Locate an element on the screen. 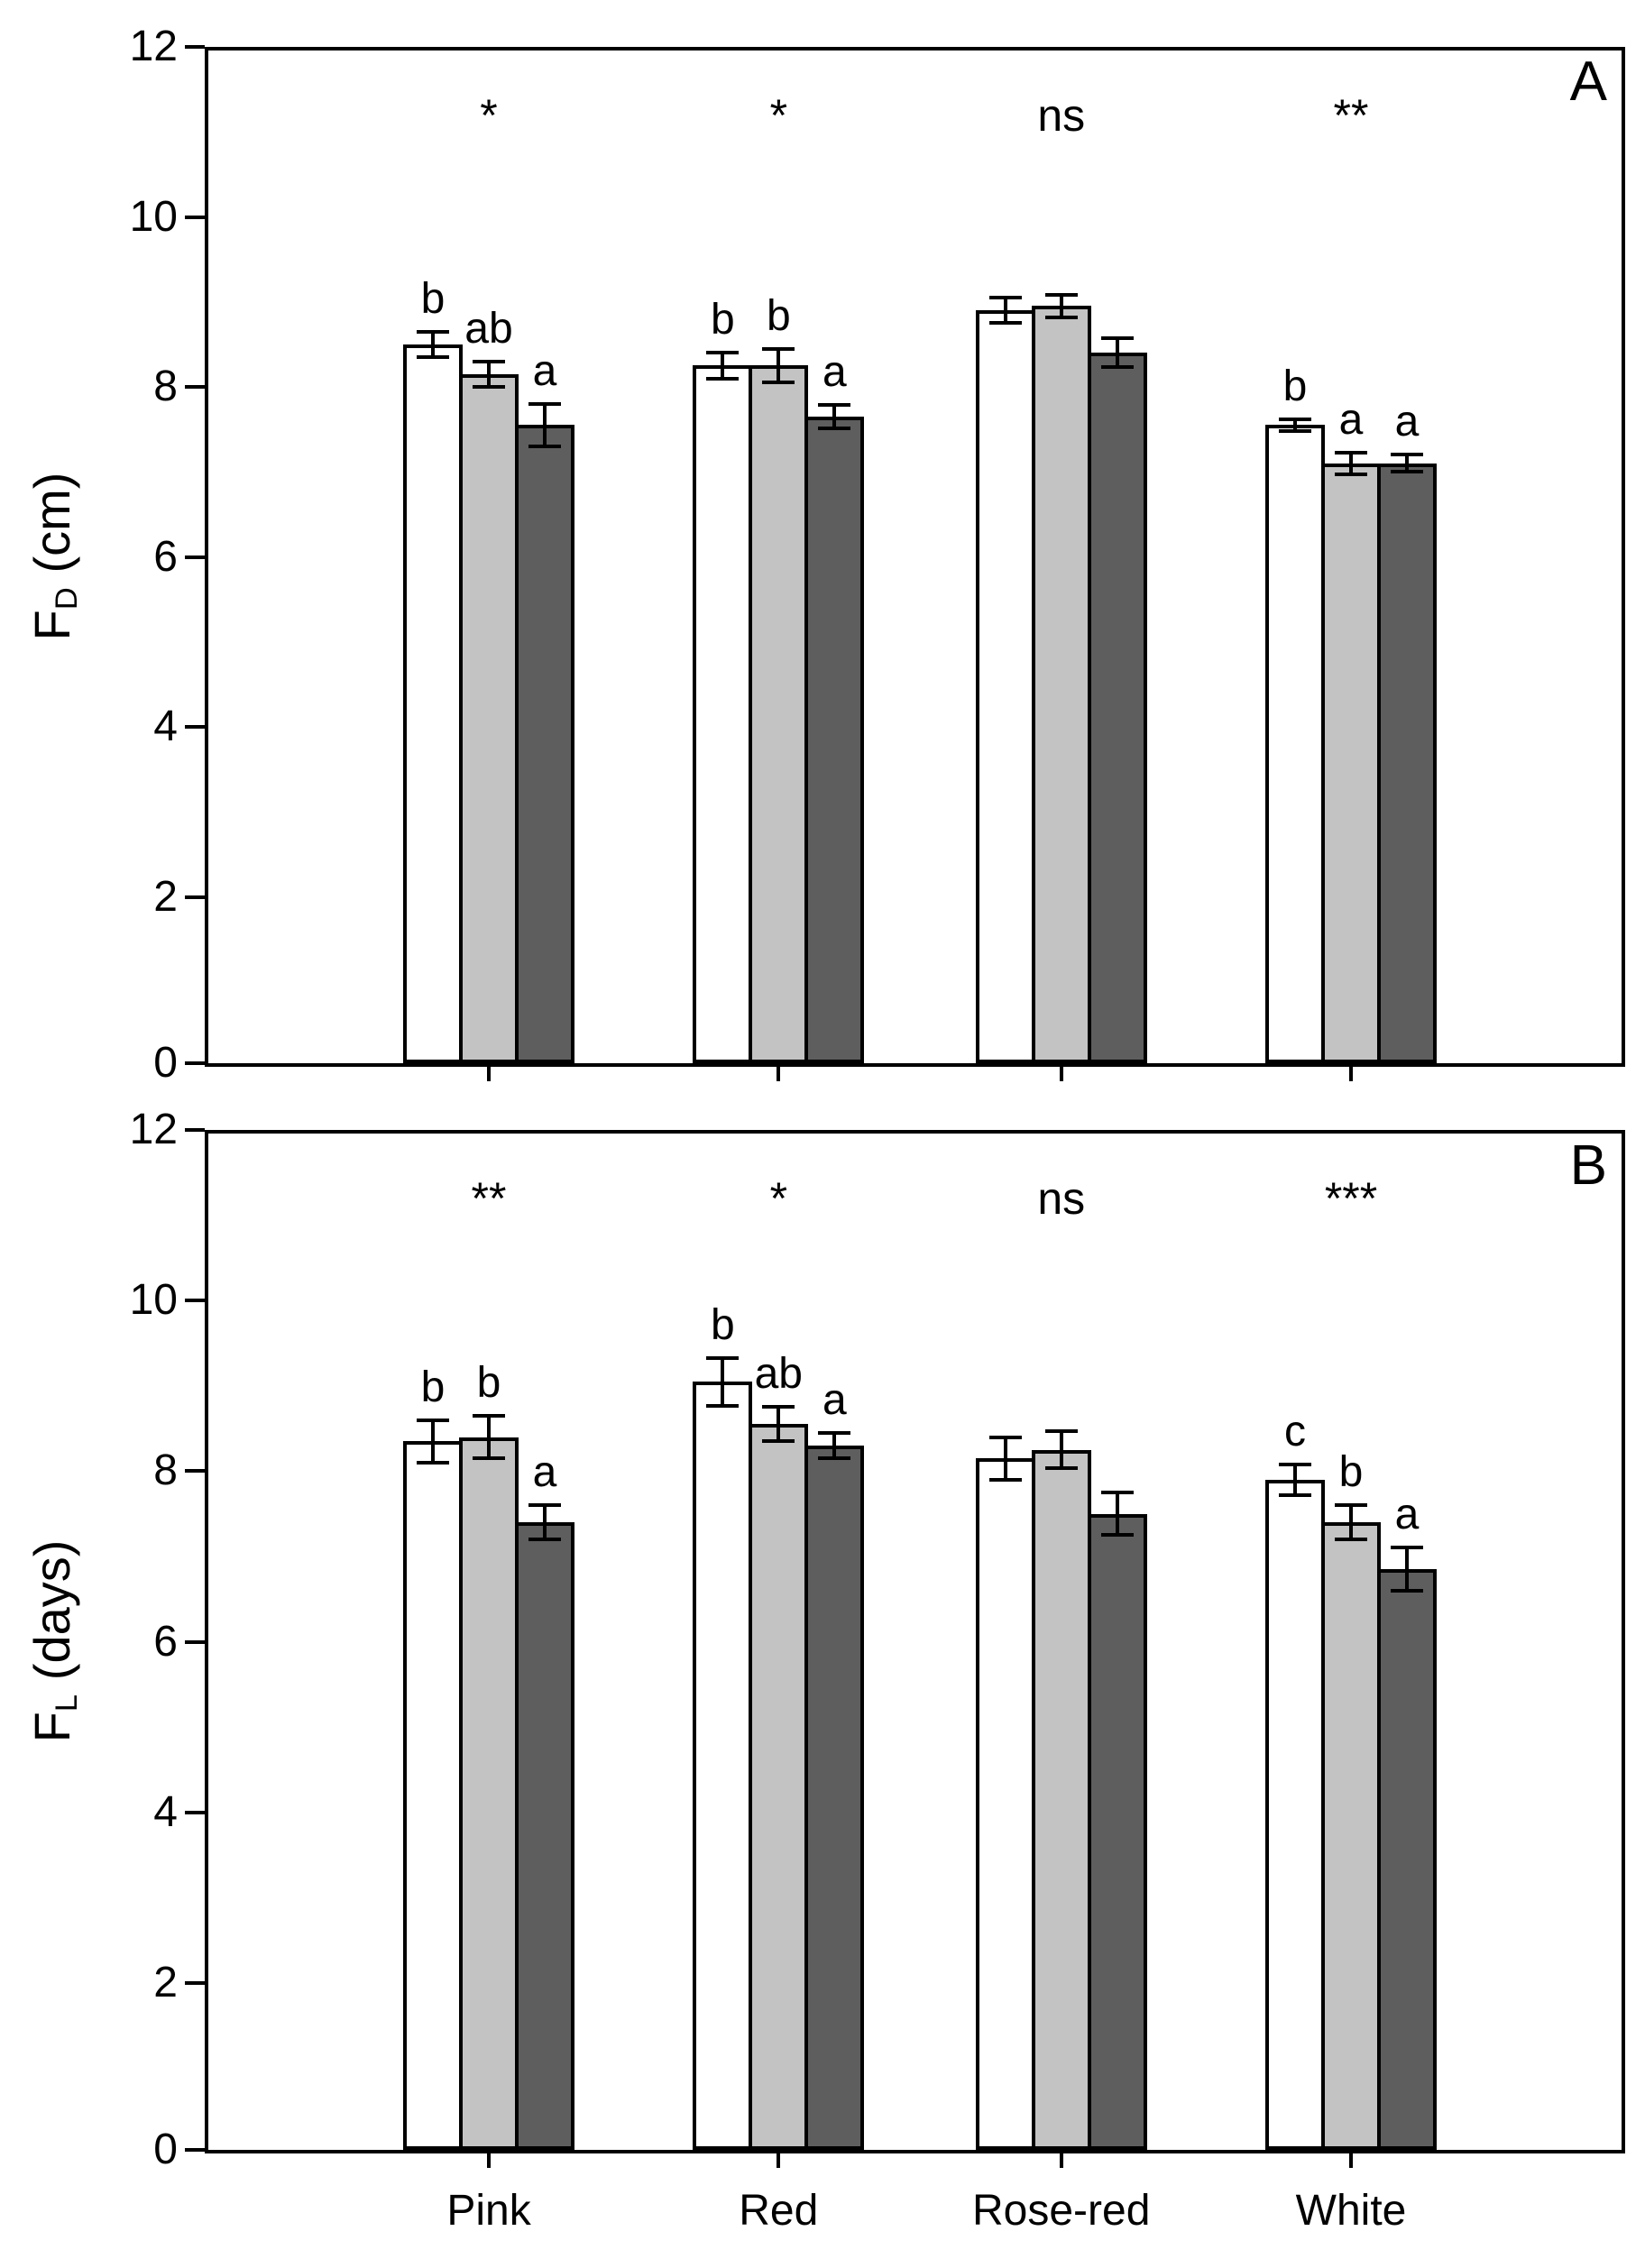  y-tick-label: 0 is located at coordinates (165, 2149).